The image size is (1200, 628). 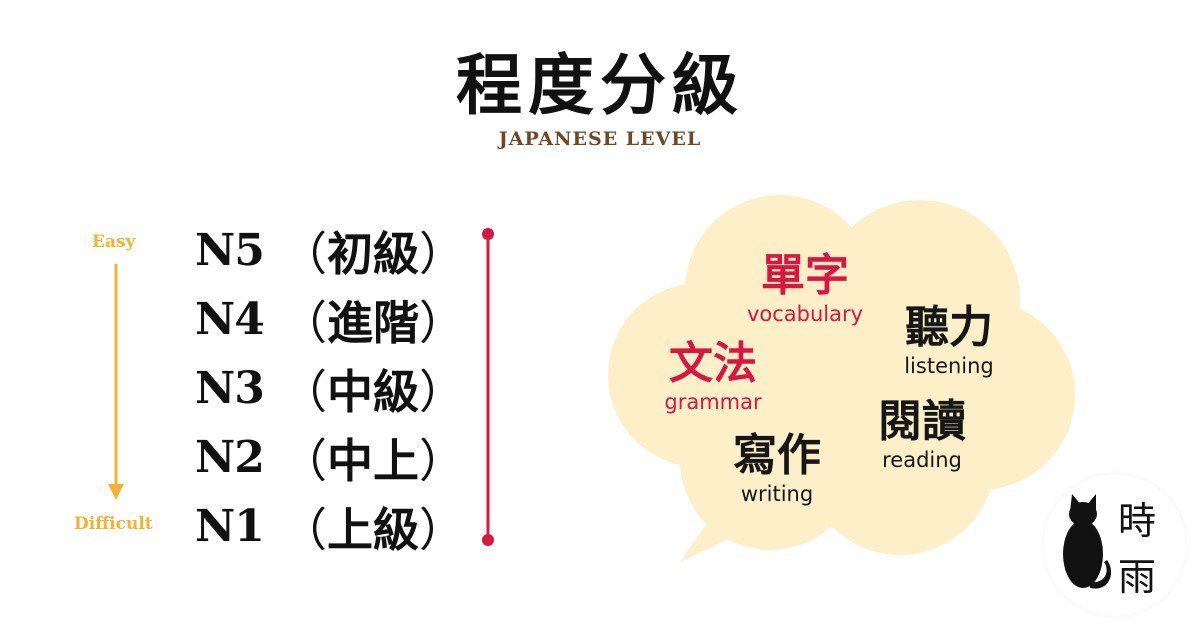 I want to click on skill-en: writing, so click(x=777, y=494).